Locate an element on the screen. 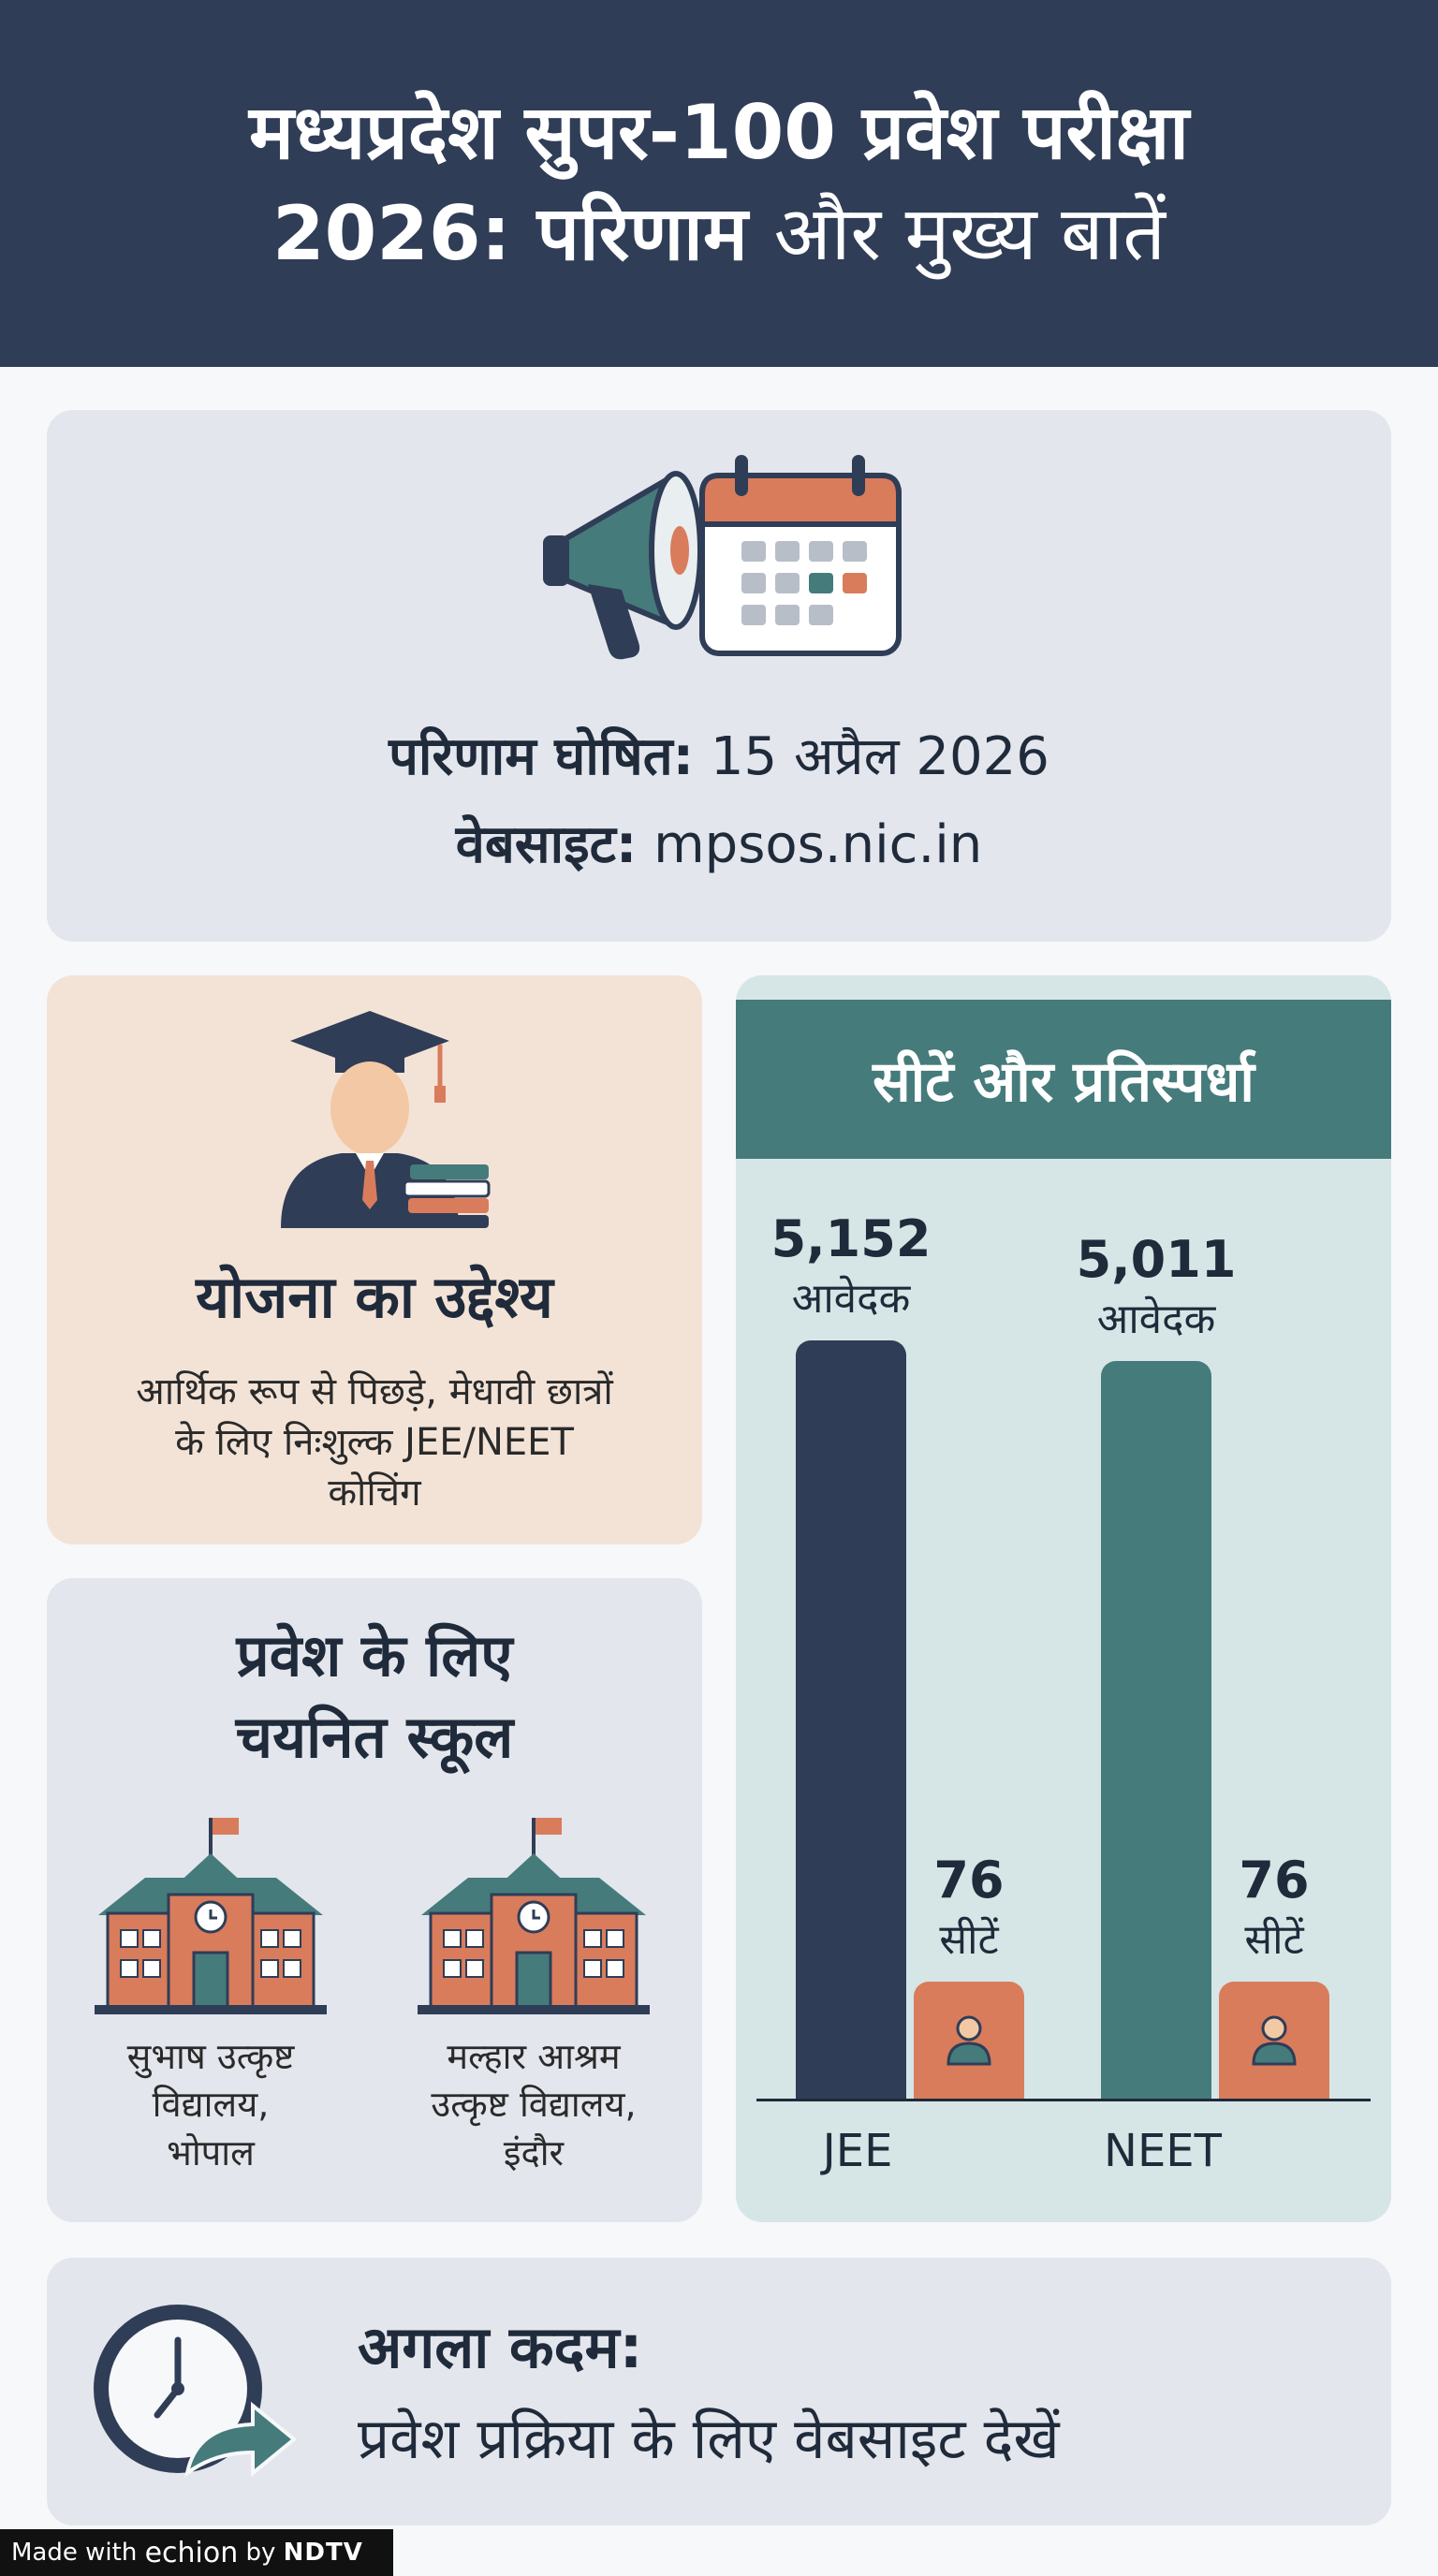 The width and height of the screenshot is (1438, 2576). jee-applicants-value: 5,152 is located at coordinates (851, 1239).